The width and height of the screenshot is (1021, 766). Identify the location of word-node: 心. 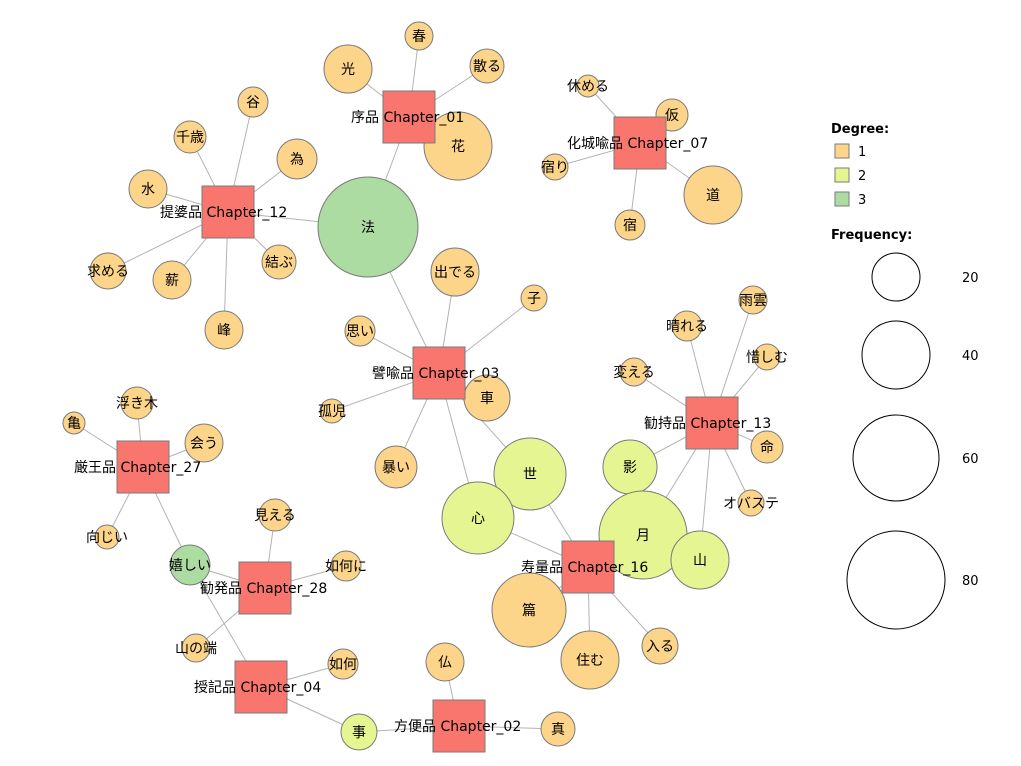
(478, 518).